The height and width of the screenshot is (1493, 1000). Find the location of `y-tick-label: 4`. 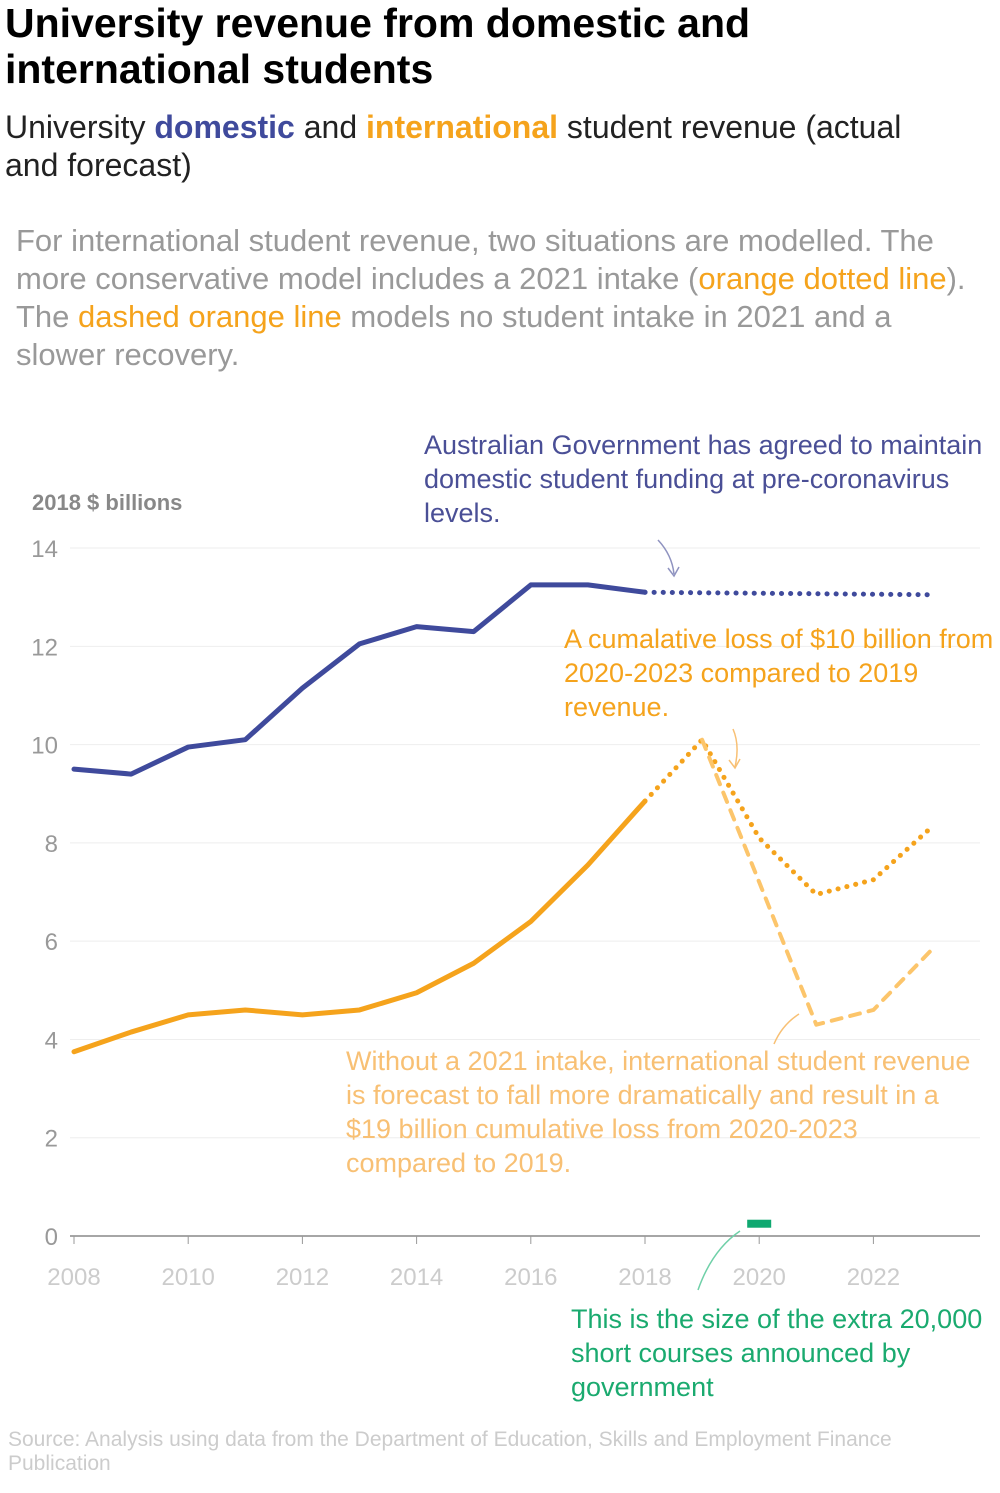

y-tick-label: 4 is located at coordinates (51, 1040).